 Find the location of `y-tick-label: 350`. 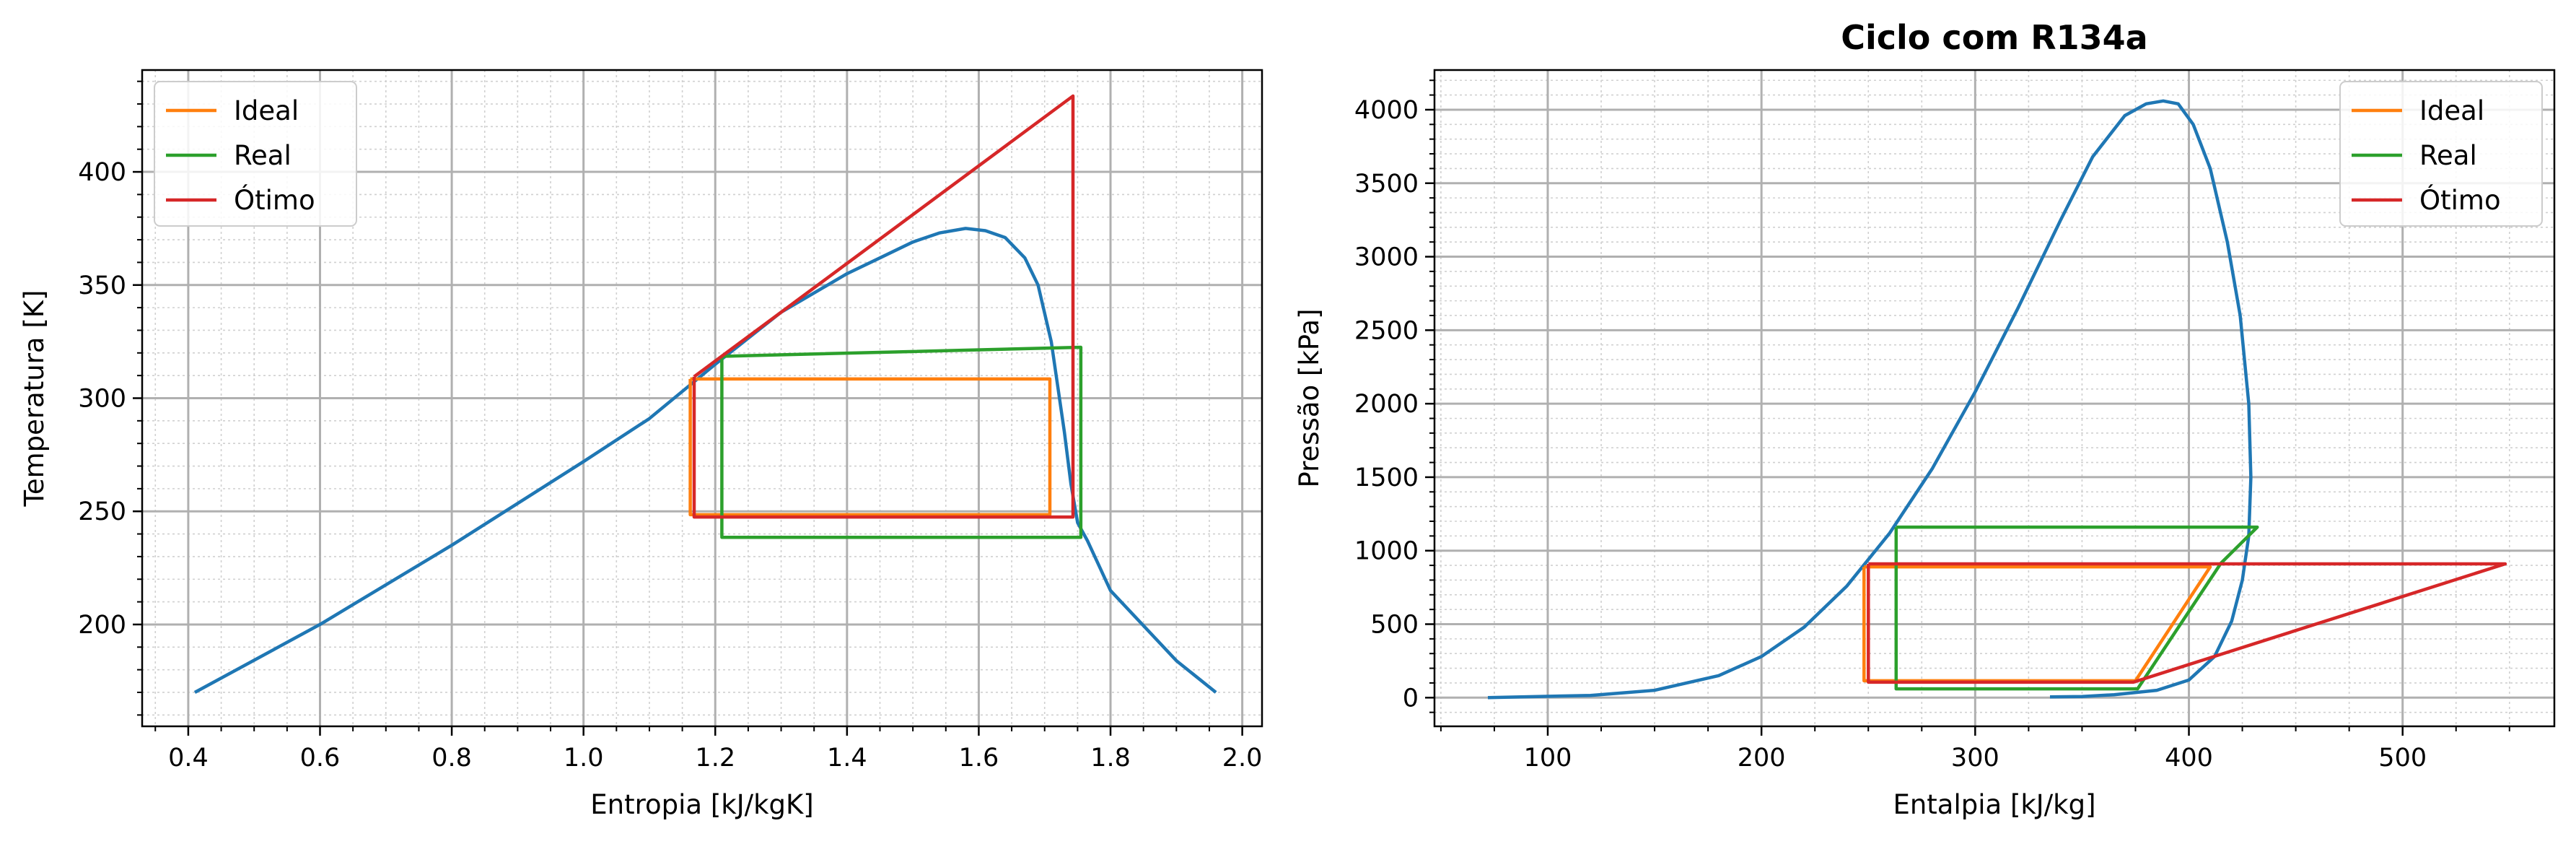

y-tick-label: 350 is located at coordinates (102, 285).